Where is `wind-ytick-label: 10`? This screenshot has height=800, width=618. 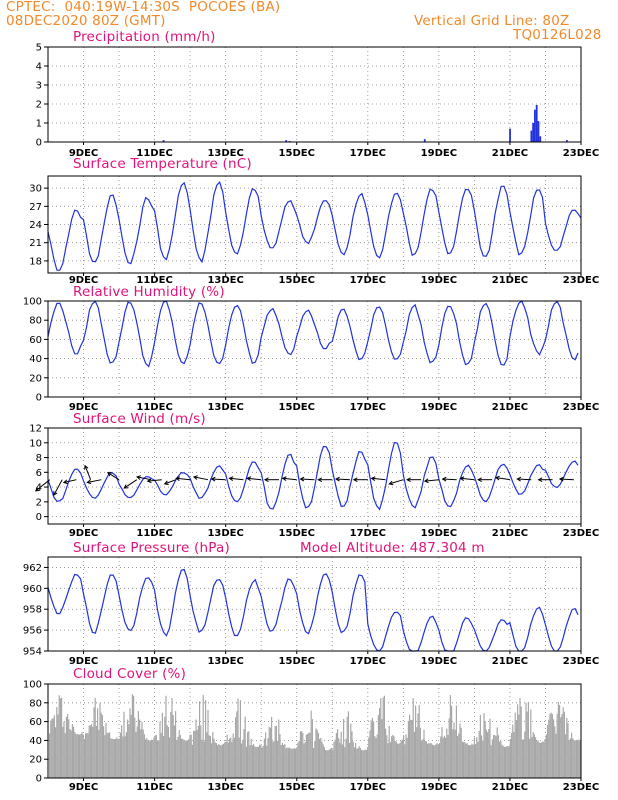
wind-ytick-label: 10 is located at coordinates (35, 443).